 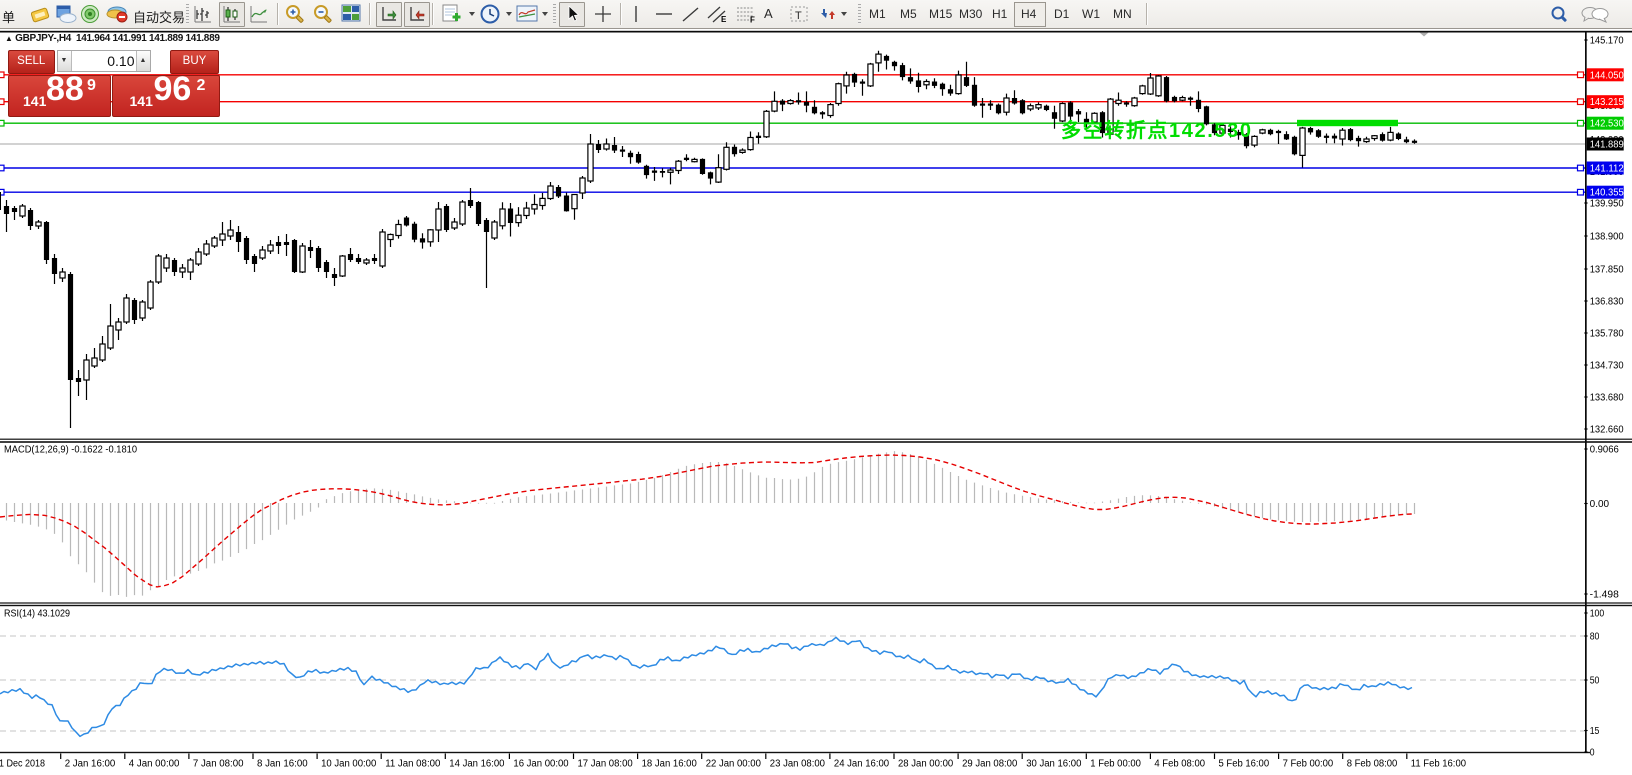 I want to click on svg-text: 143.215, so click(x=1607, y=102).